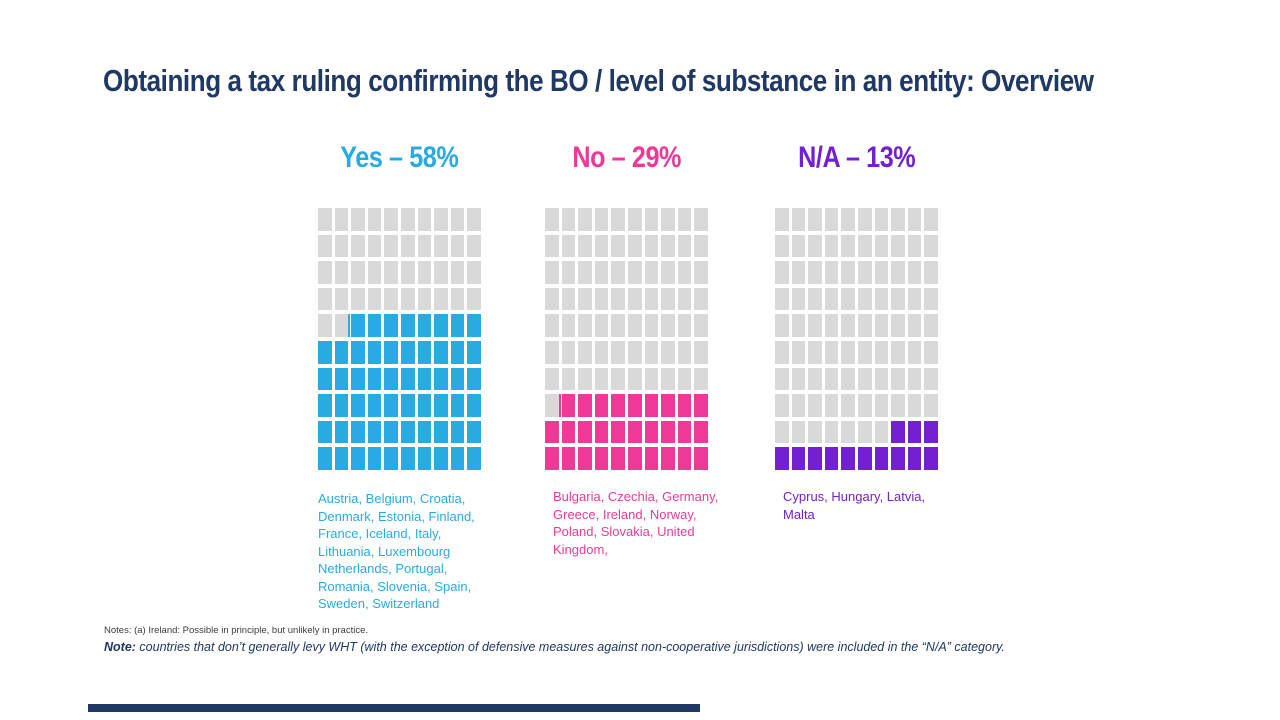 This screenshot has width=1280, height=720. Describe the element at coordinates (626, 157) in the screenshot. I see `no-header-label: No – 29%` at that location.